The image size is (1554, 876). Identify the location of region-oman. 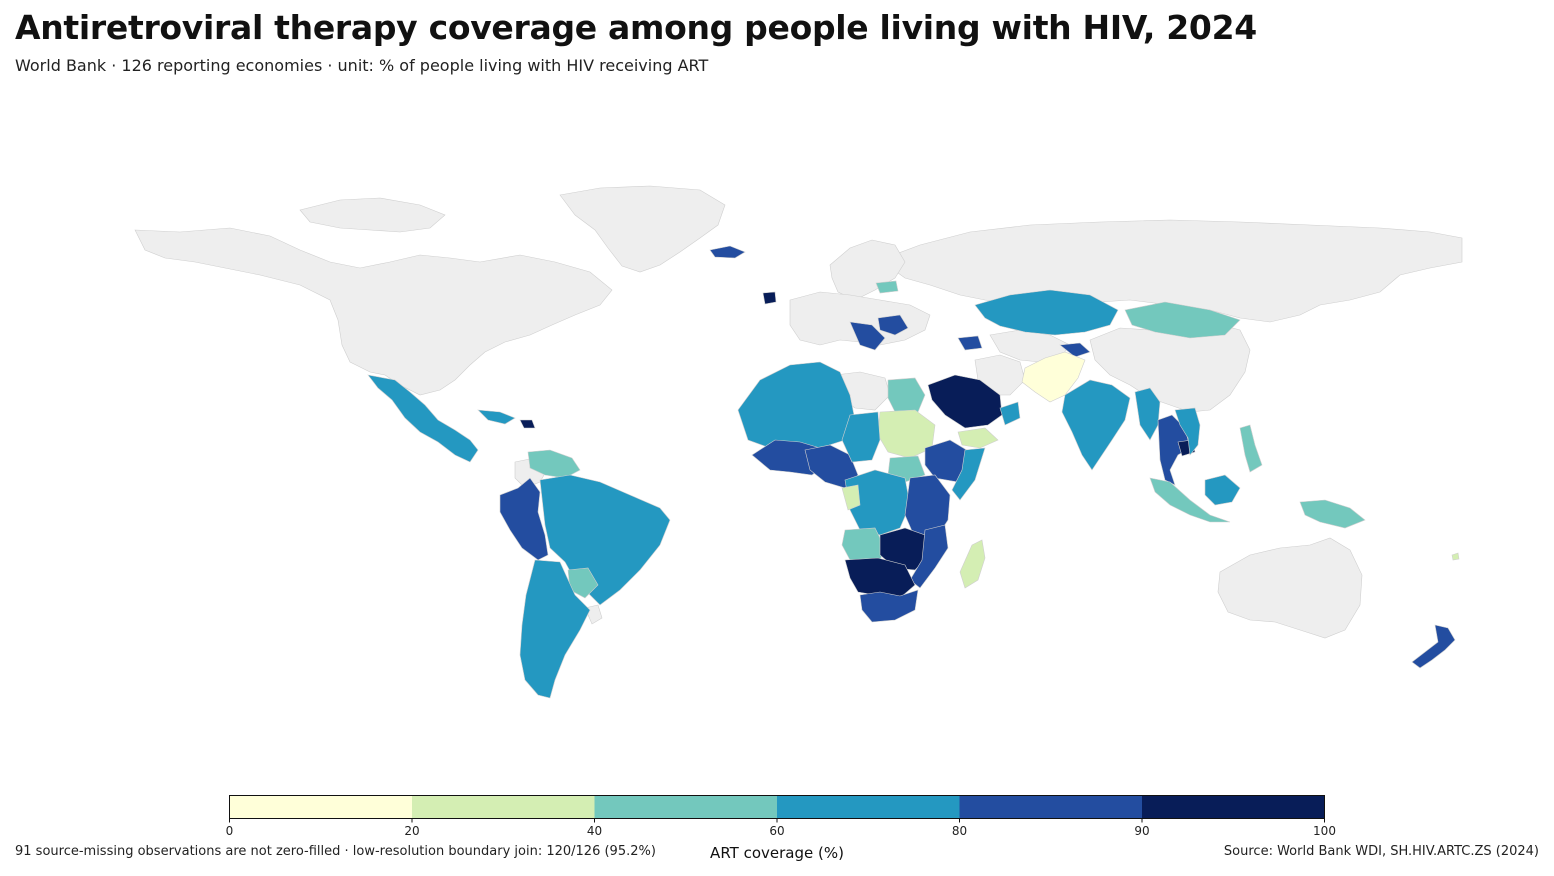
(1010, 413).